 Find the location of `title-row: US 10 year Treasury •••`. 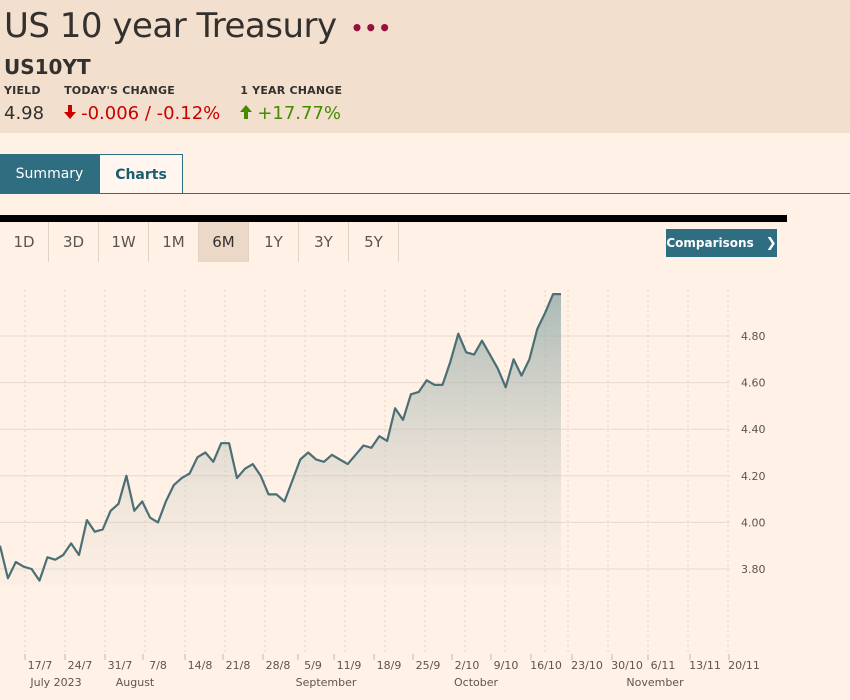

title-row: US 10 year Treasury ••• is located at coordinates (198, 26).